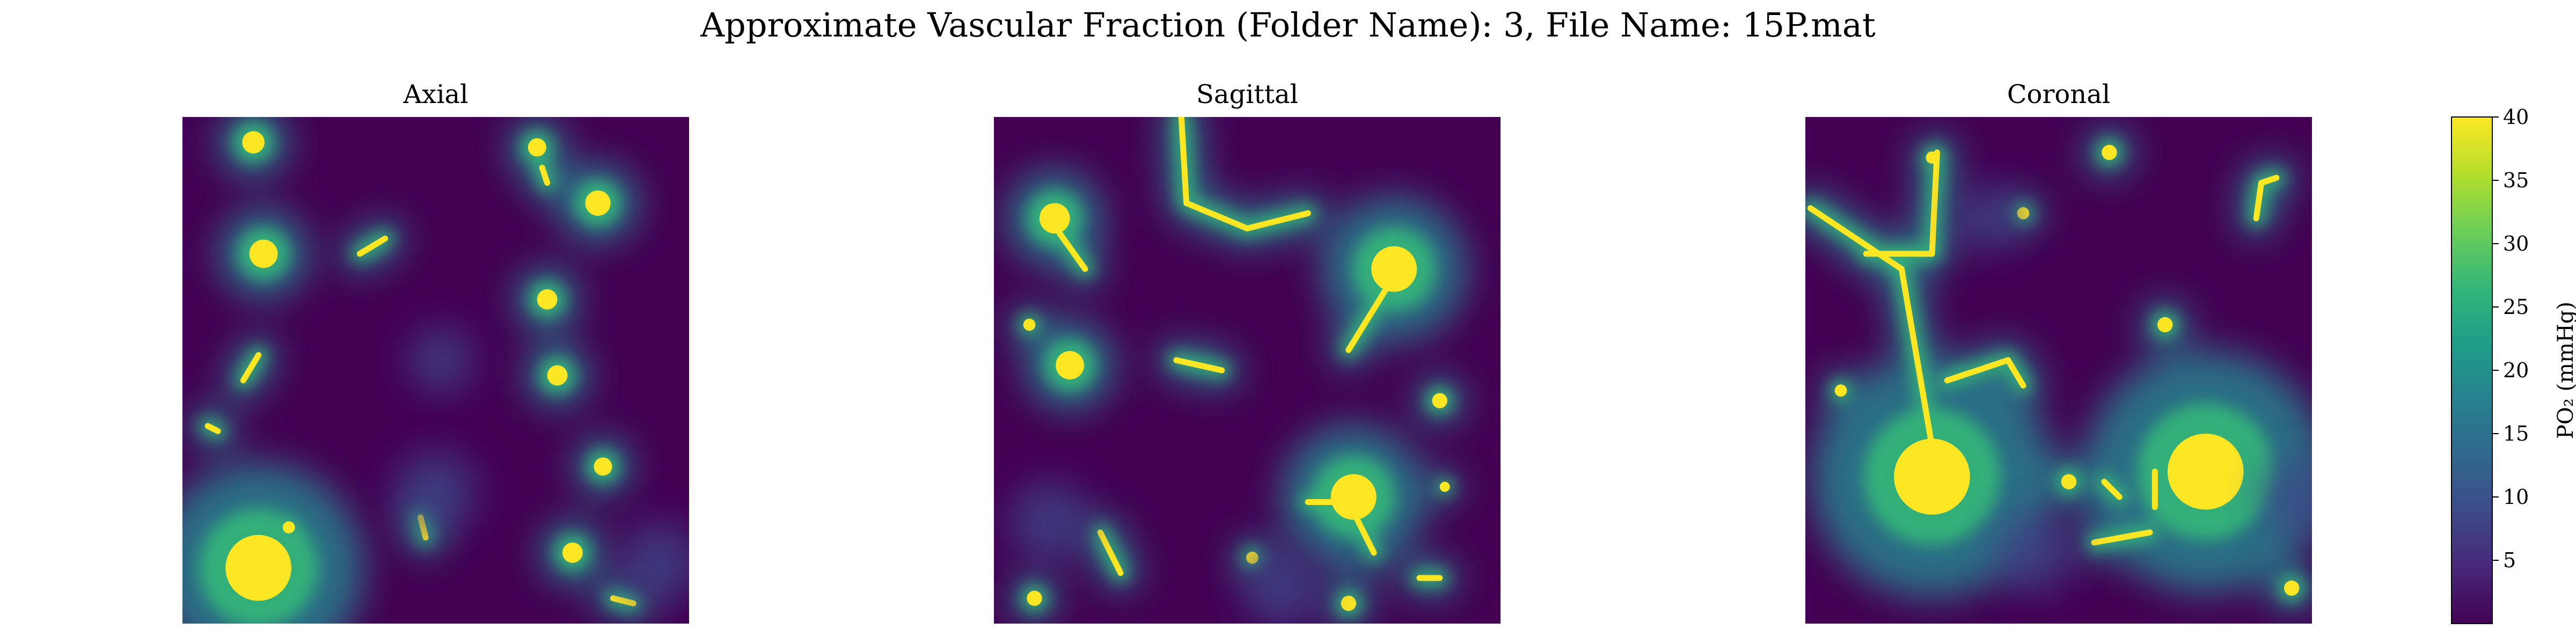  Describe the element at coordinates (2516, 370) in the screenshot. I see `colorbar-tick-label: 20` at that location.